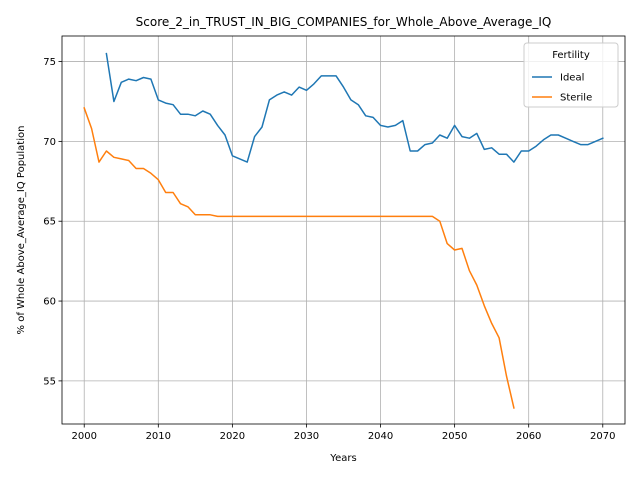 This screenshot has width=640, height=480. Describe the element at coordinates (576, 98) in the screenshot. I see `legend-label-sterile: Sterile` at that location.